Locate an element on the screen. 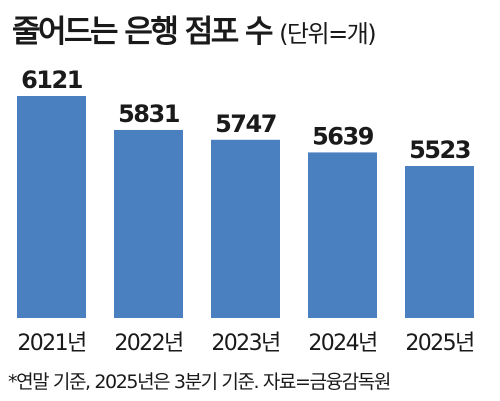 Image resolution: width=500 pixels, height=401 pixels. value-label-2021년: 6121 is located at coordinates (52, 80).